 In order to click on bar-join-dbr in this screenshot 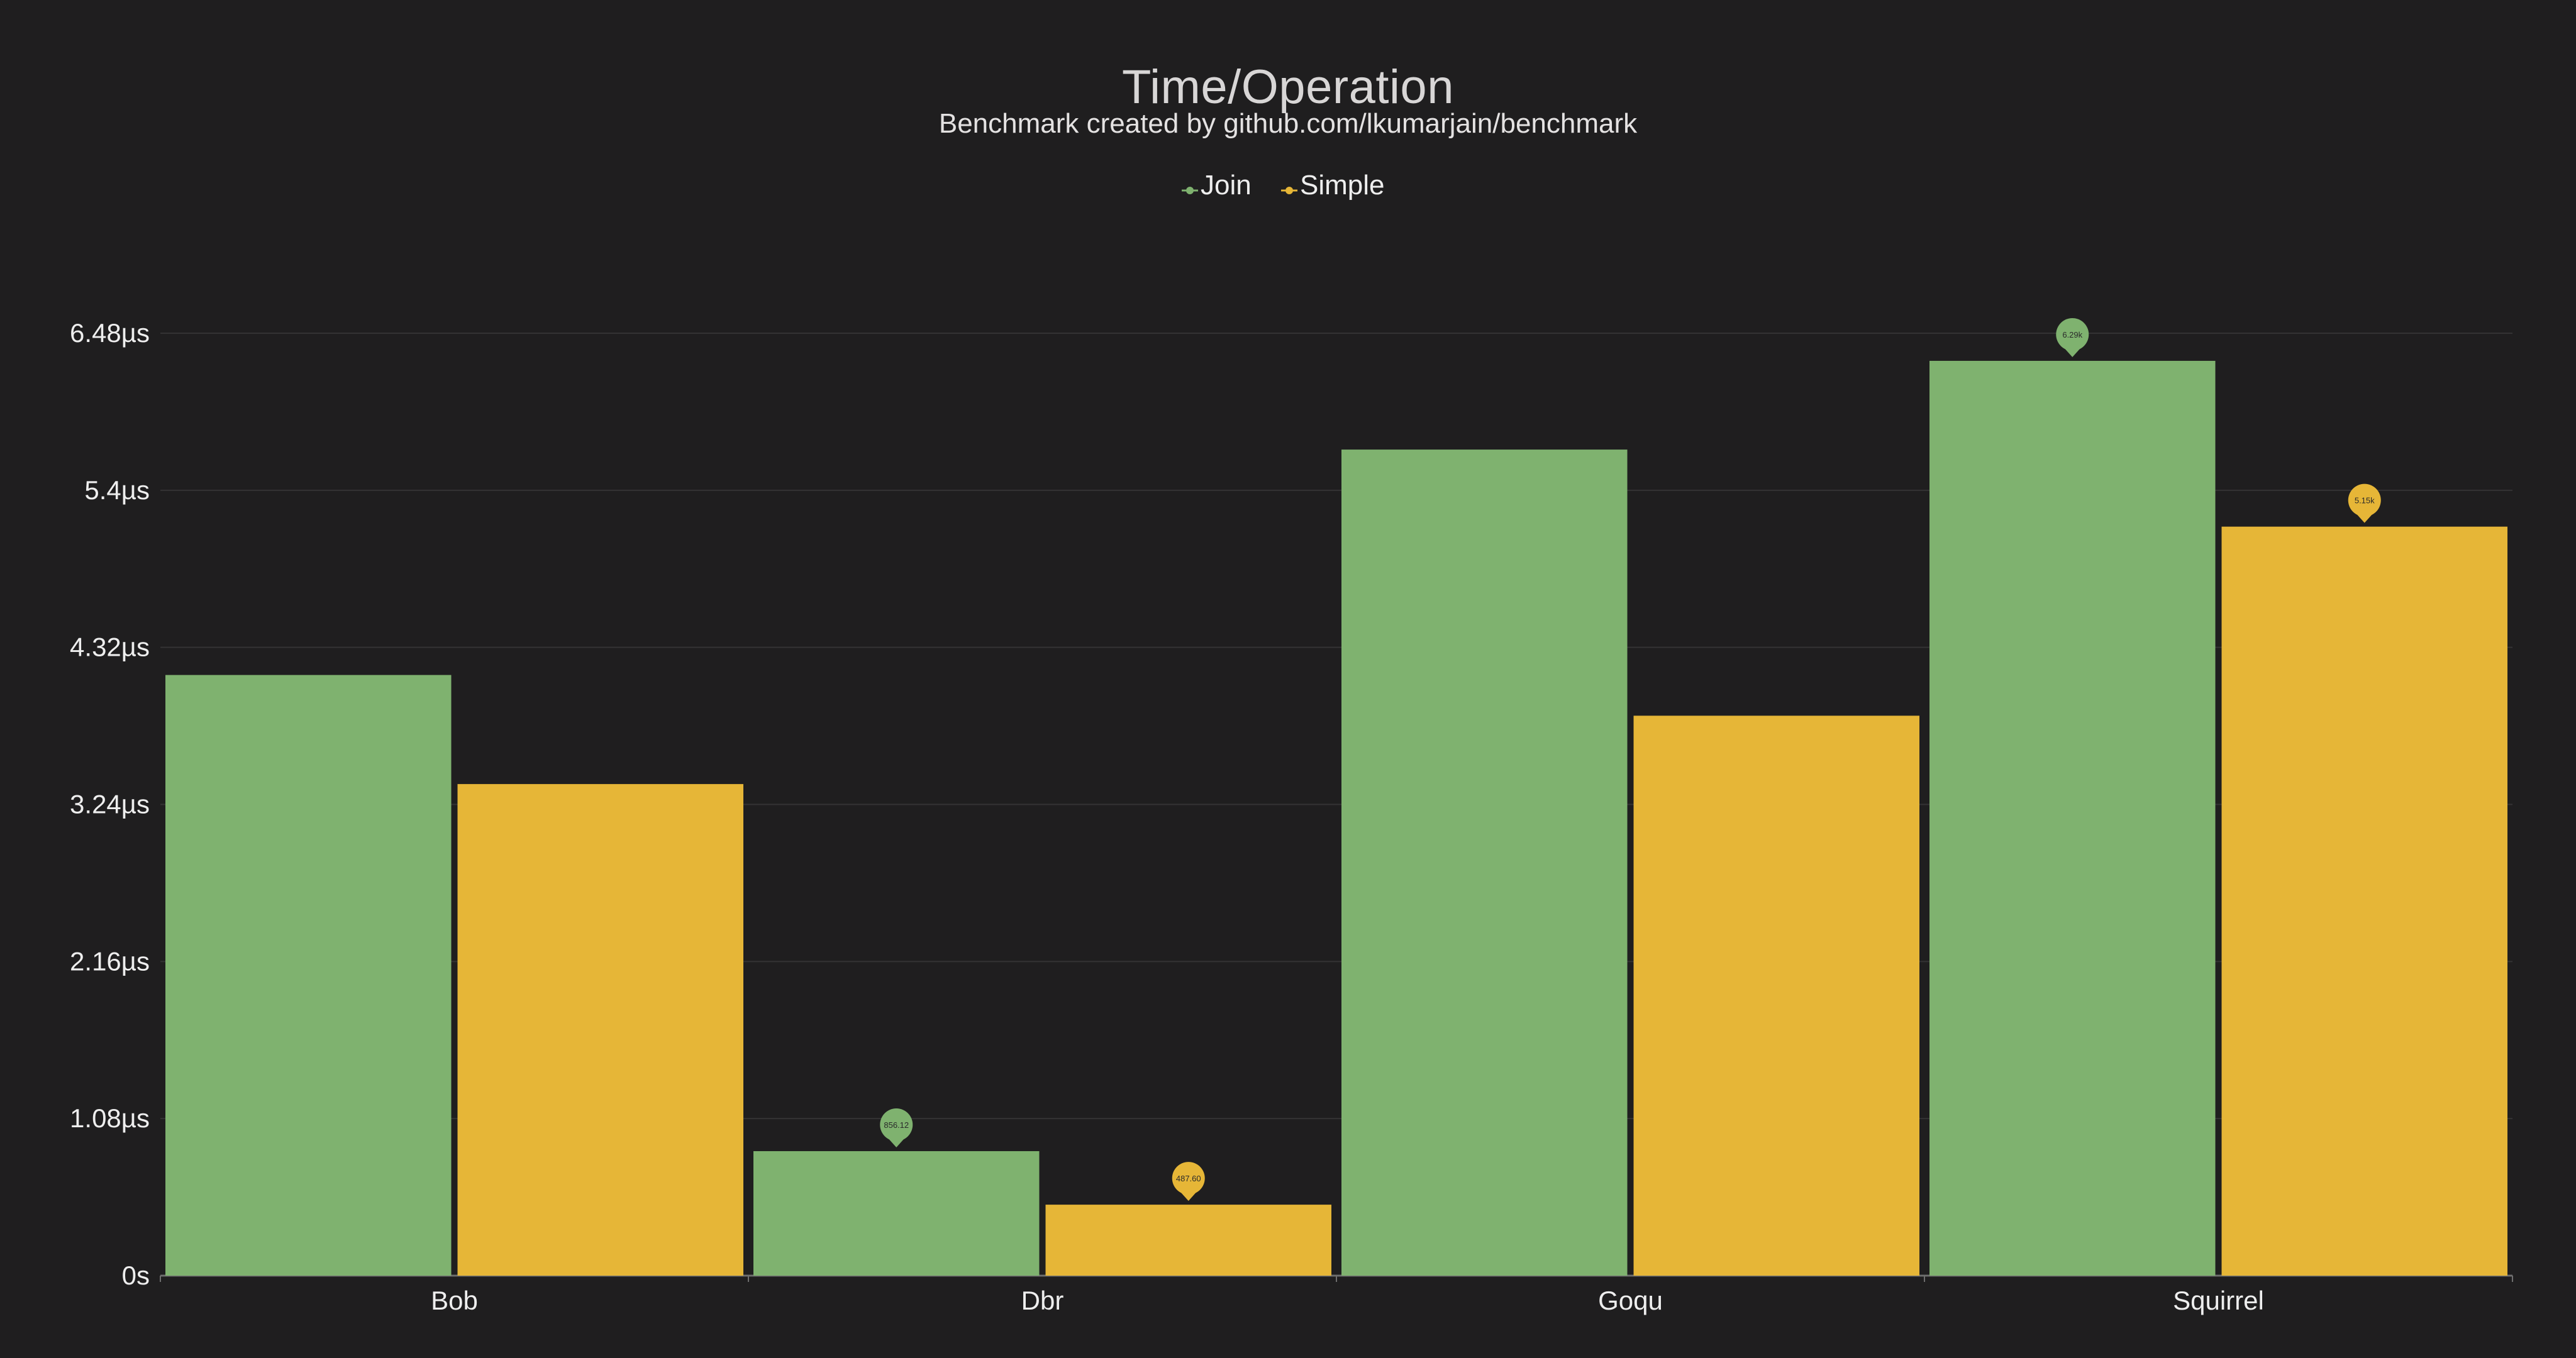, I will do `click(896, 1213)`.